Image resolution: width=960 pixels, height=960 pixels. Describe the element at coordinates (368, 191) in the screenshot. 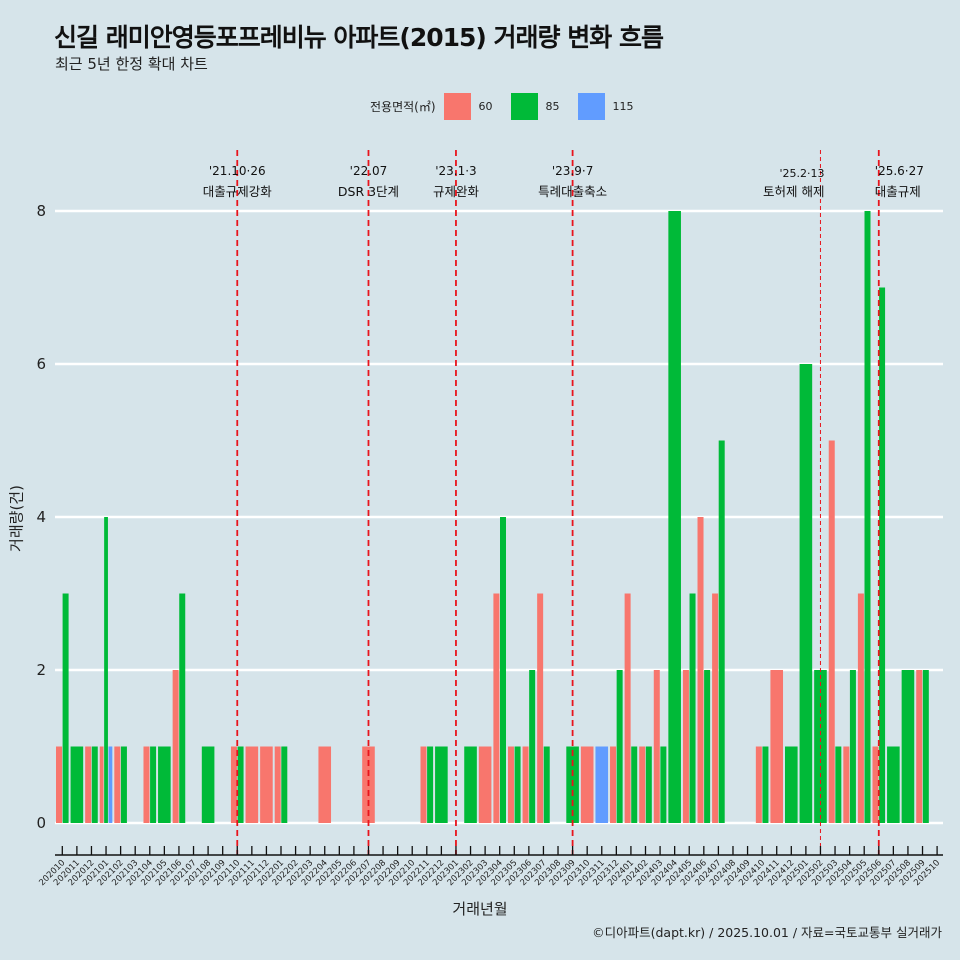

I see `annotation-label: DSR 3단계` at that location.